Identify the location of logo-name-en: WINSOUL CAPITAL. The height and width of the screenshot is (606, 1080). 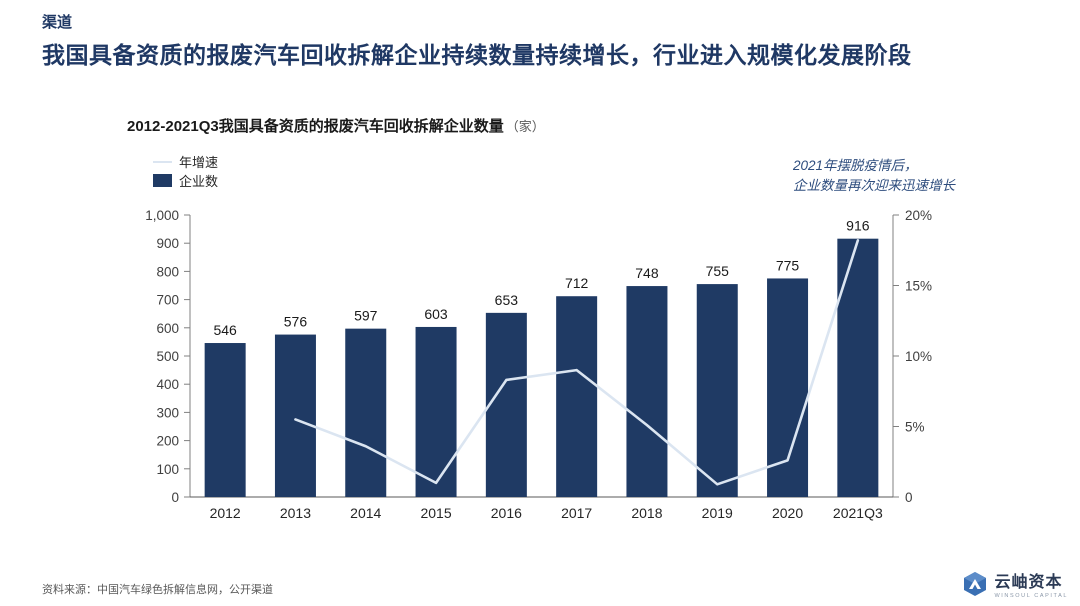
(1031, 596).